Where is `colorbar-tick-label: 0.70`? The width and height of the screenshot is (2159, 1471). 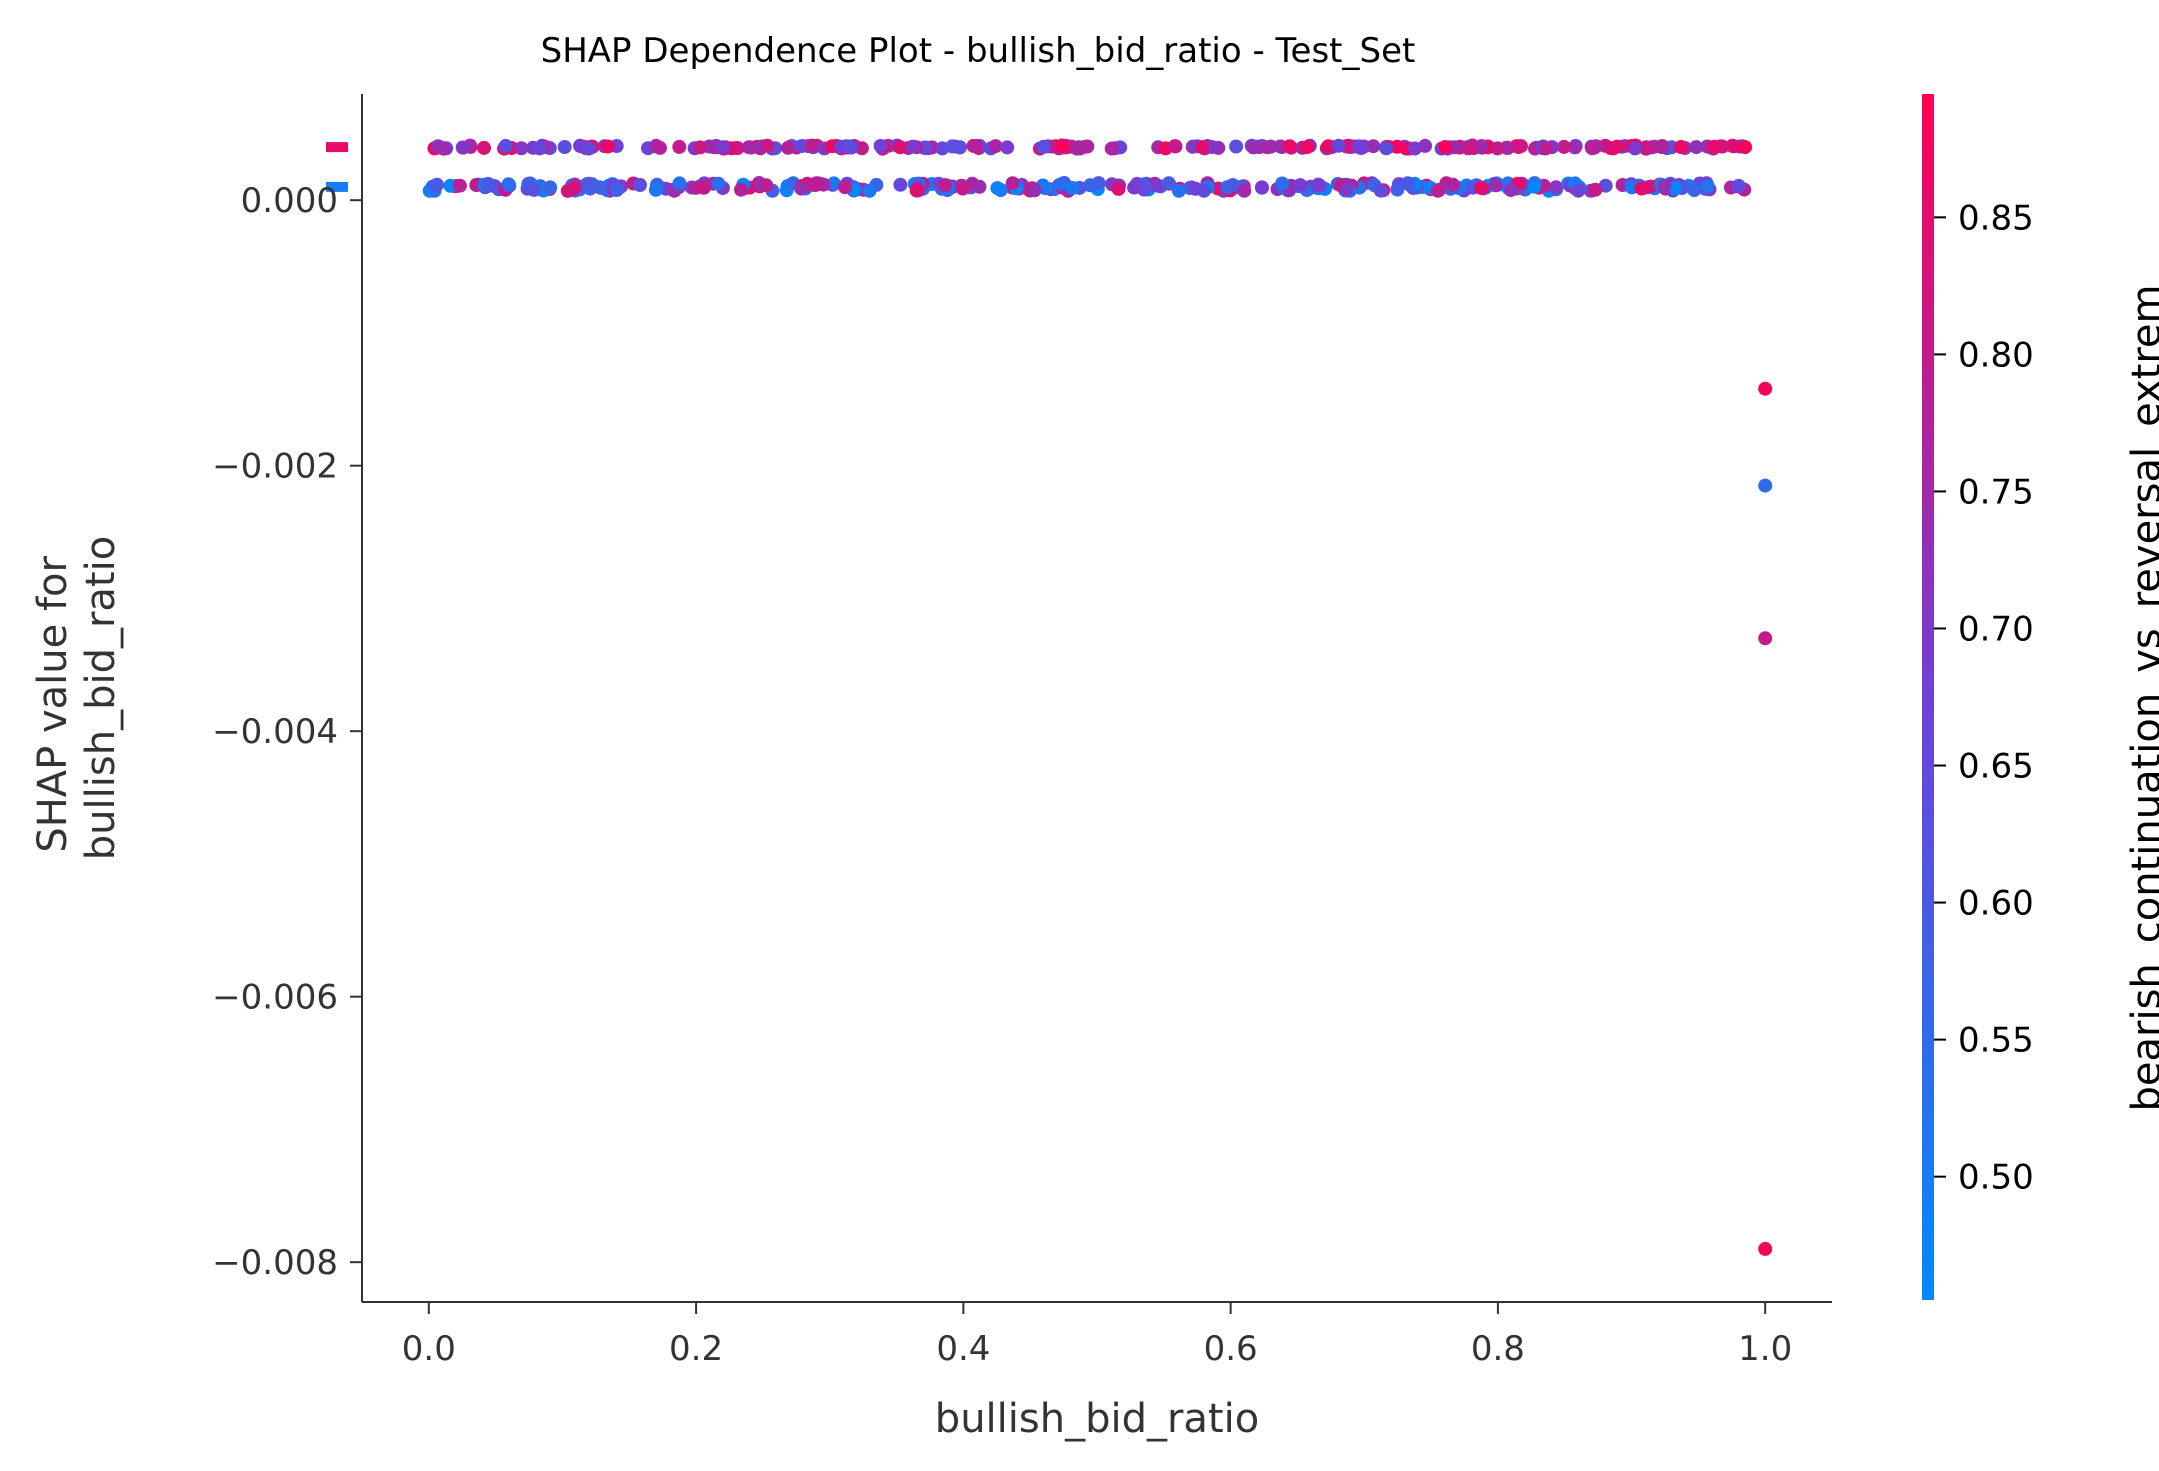
colorbar-tick-label: 0.70 is located at coordinates (1996, 629).